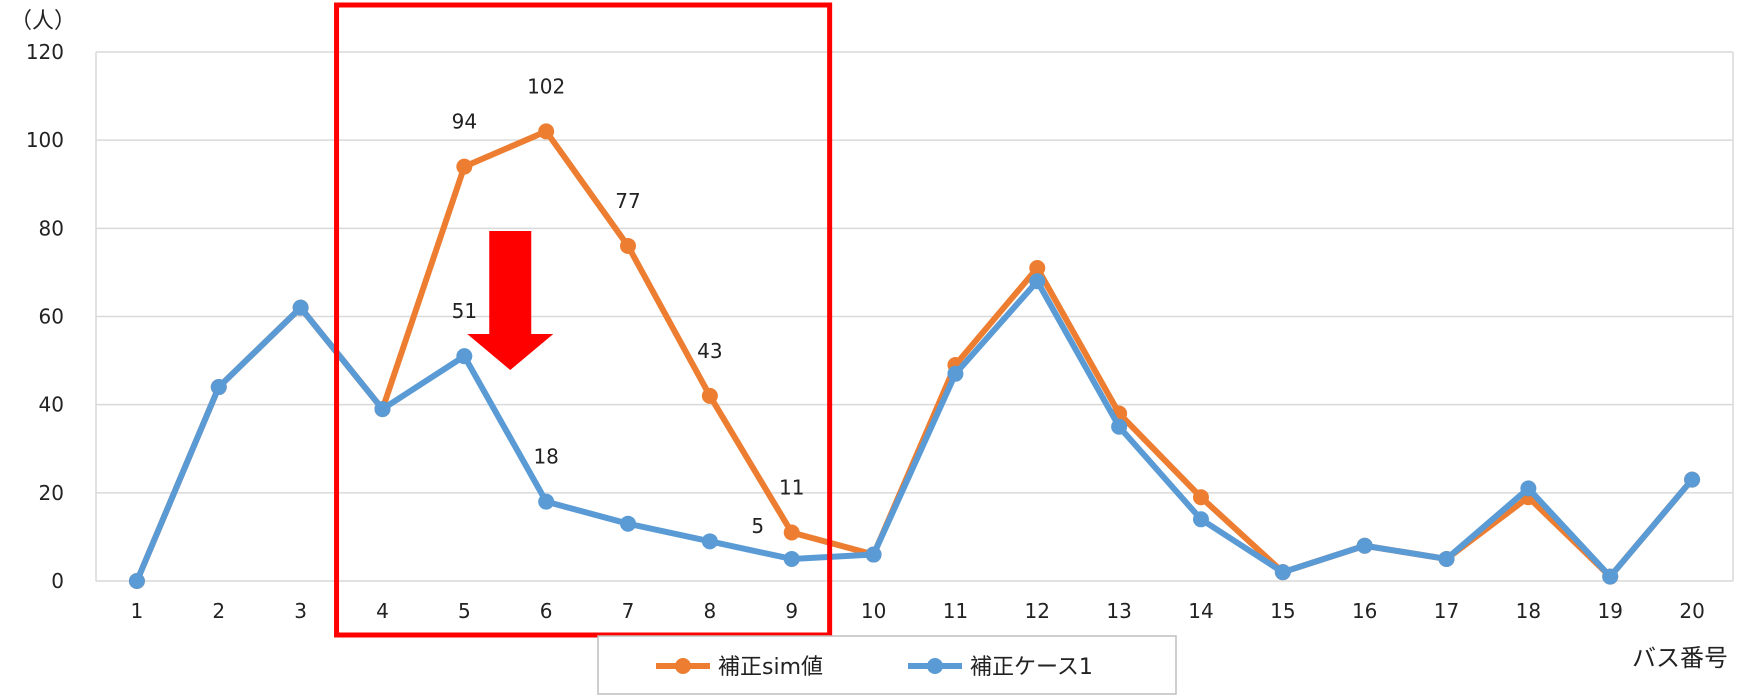 This screenshot has width=1739, height=699. I want to click on x-tick-label: 7, so click(628, 611).